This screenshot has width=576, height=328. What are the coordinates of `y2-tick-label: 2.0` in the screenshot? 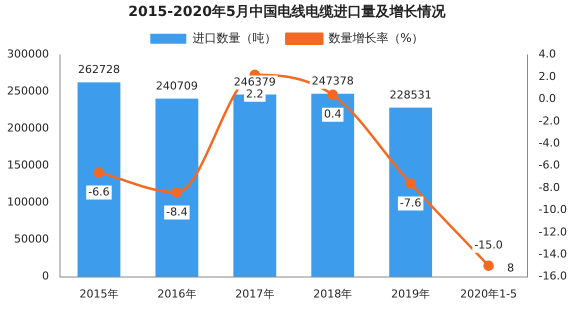 It's located at (547, 76).